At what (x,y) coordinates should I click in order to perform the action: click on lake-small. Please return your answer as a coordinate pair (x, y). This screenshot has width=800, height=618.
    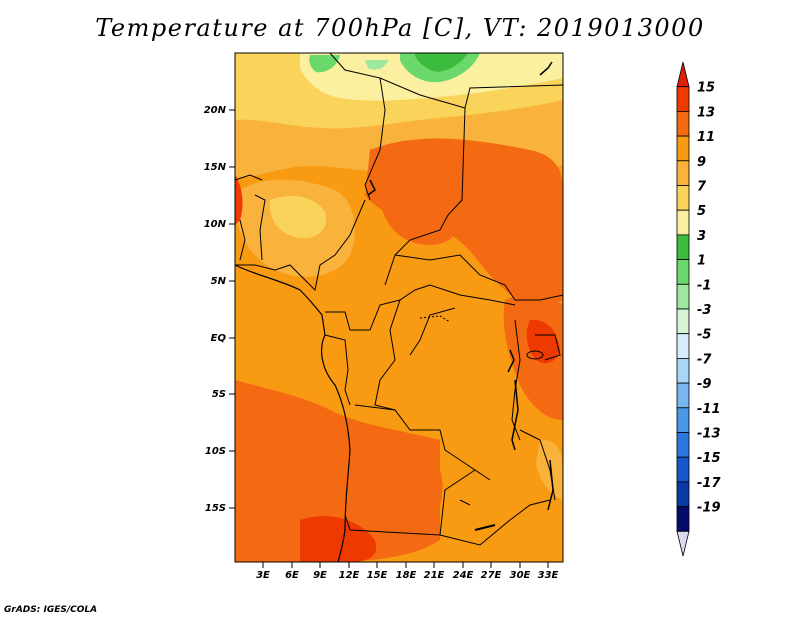
    Looking at the image, I should click on (465, 502).